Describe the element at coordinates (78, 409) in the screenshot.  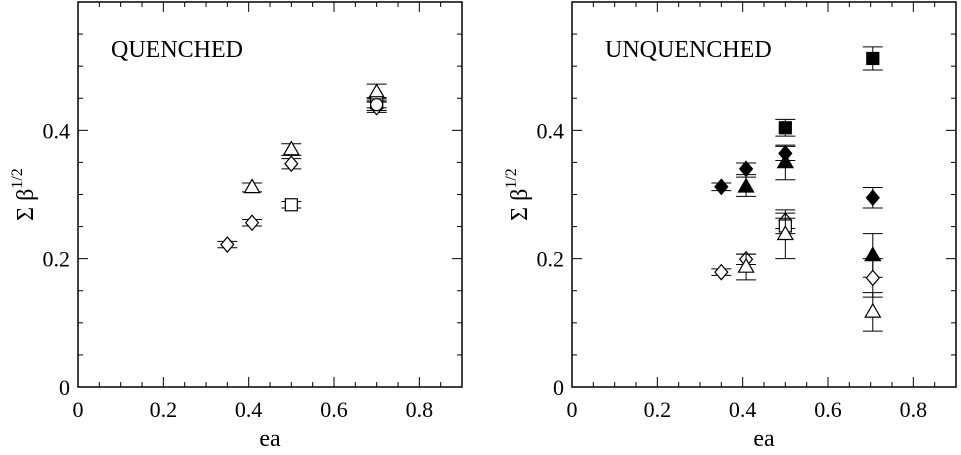
I see `quenched-x-tick-label: 0` at that location.